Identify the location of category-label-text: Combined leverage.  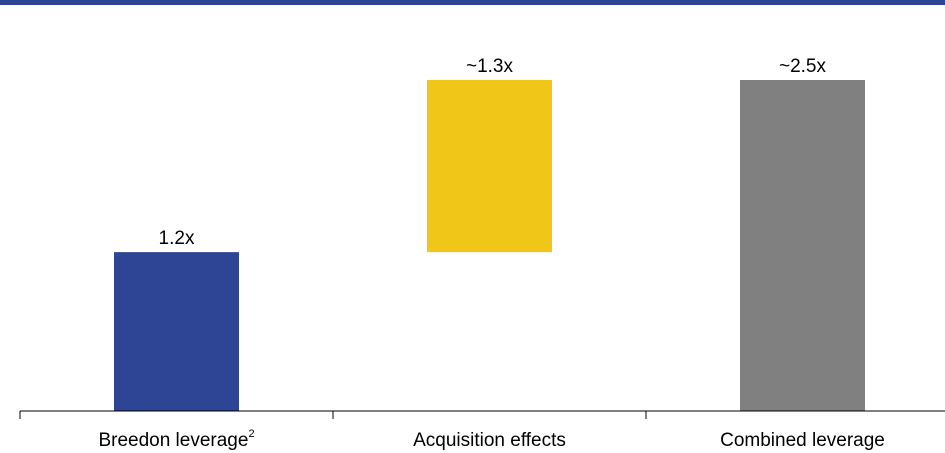
(802, 440).